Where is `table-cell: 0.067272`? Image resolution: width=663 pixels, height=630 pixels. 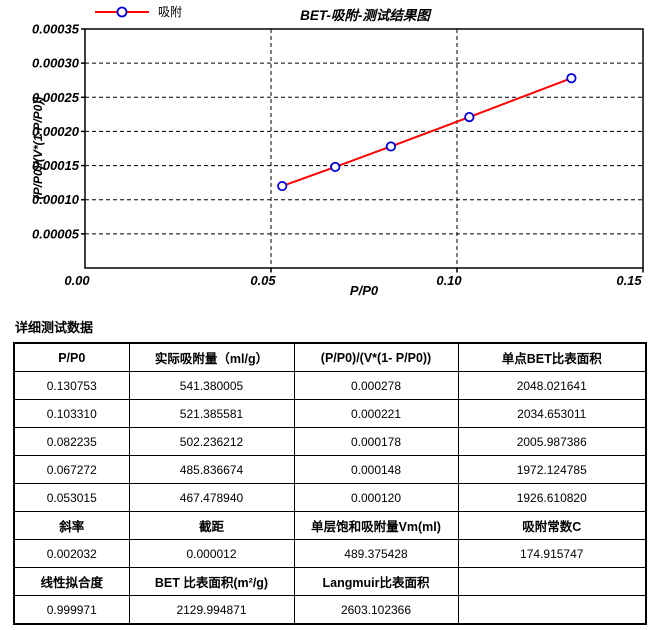
table-cell: 0.067272 is located at coordinates (71, 469).